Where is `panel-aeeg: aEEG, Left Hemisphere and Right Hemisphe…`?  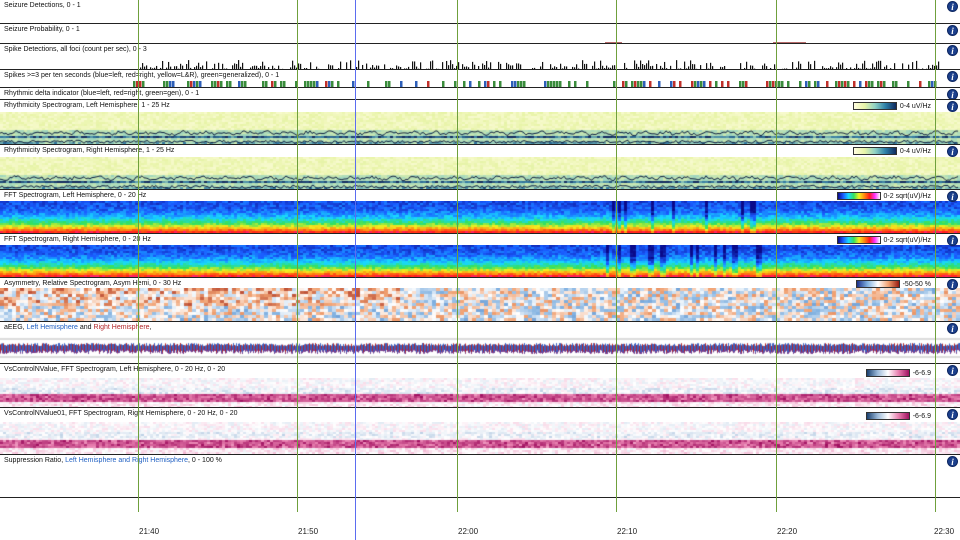 panel-aeeg: aEEG, Left Hemisphere and Right Hemisphe… is located at coordinates (480, 343).